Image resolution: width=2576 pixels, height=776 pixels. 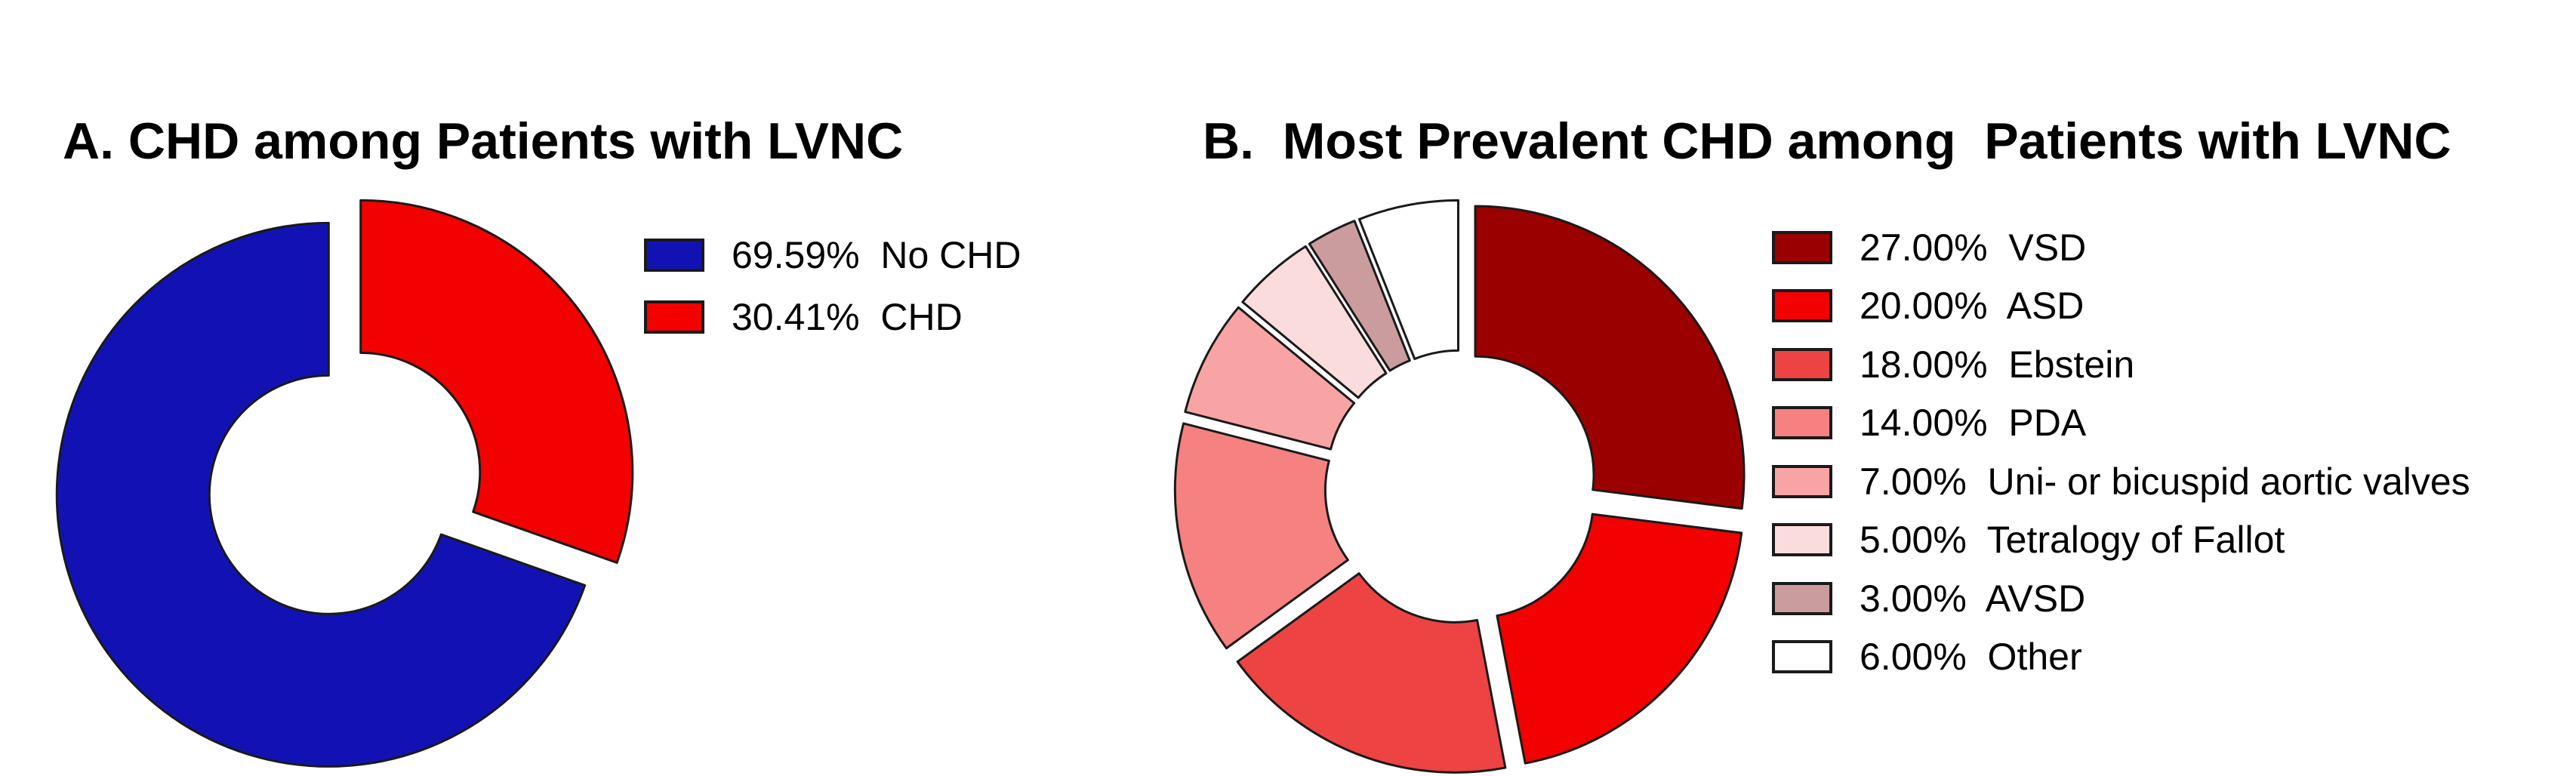 I want to click on slice-b-other, so click(x=1408, y=279).